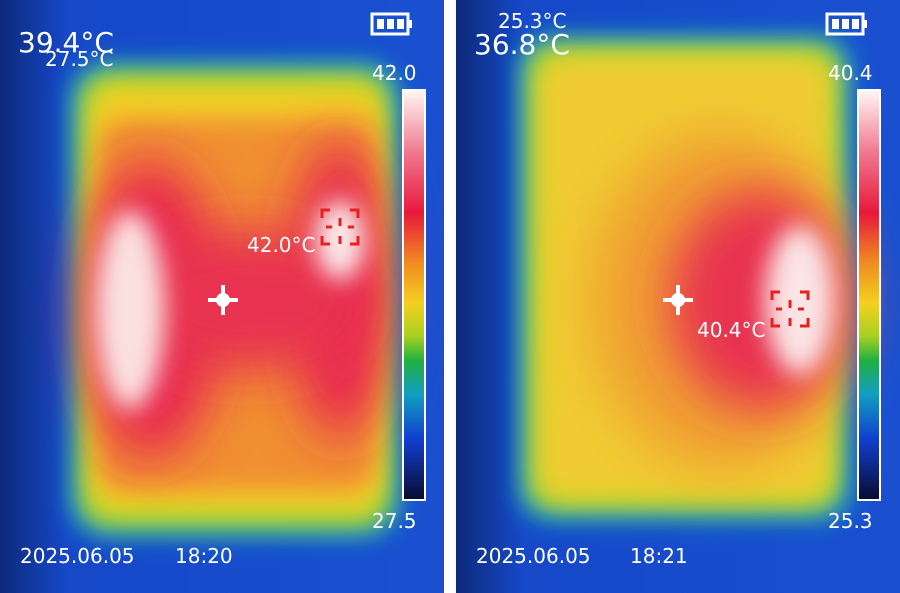 This screenshot has height=593, width=900. What do you see at coordinates (850, 521) in the screenshot?
I see `scale-min: 25.3` at bounding box center [850, 521].